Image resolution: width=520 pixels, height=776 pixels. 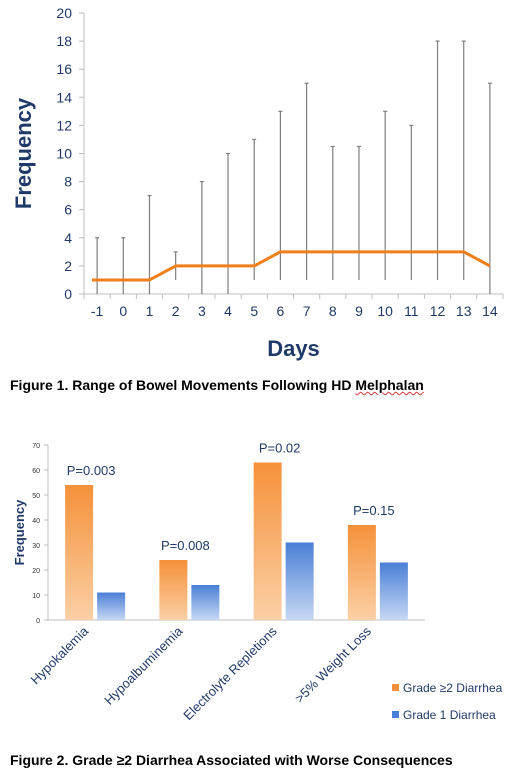 I want to click on x-tick-label: 10, so click(x=385, y=311).